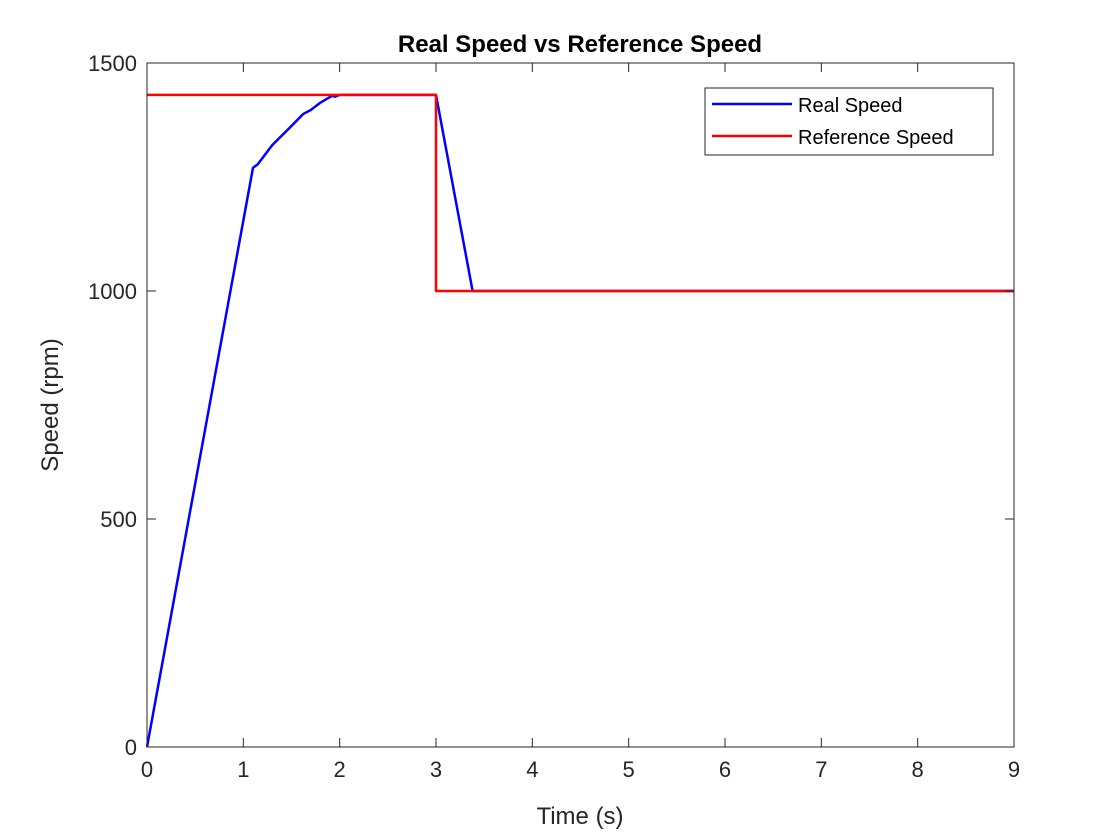 The image size is (1120, 840). I want to click on x-tick-label: 9, so click(1014, 769).